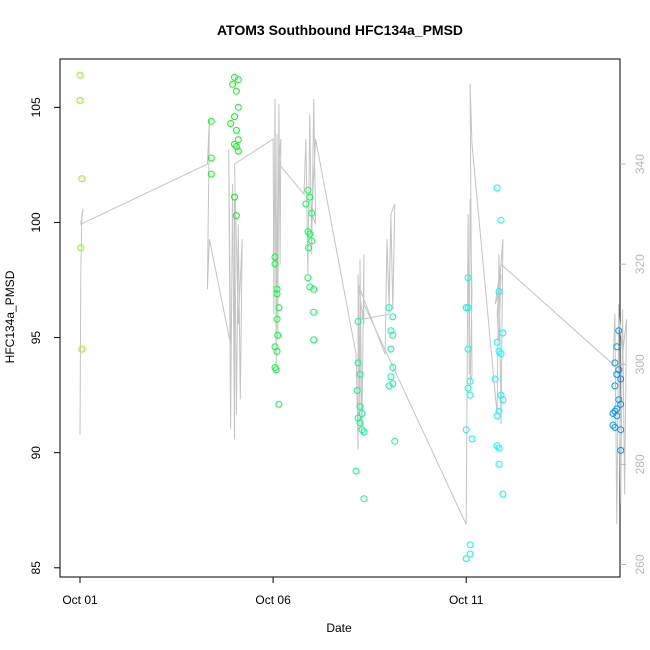 Image resolution: width=650 pixels, height=650 pixels. I want to click on y-tick-label: 85, so click(36, 568).